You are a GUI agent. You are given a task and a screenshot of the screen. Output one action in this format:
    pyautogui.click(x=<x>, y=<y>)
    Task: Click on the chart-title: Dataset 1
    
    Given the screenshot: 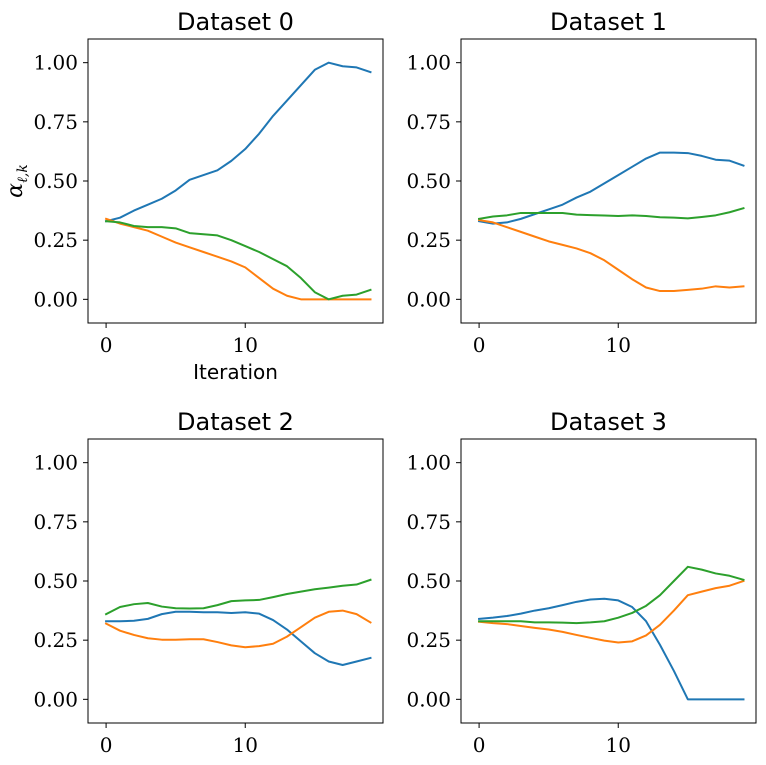 What is the action you would take?
    pyautogui.click(x=608, y=22)
    